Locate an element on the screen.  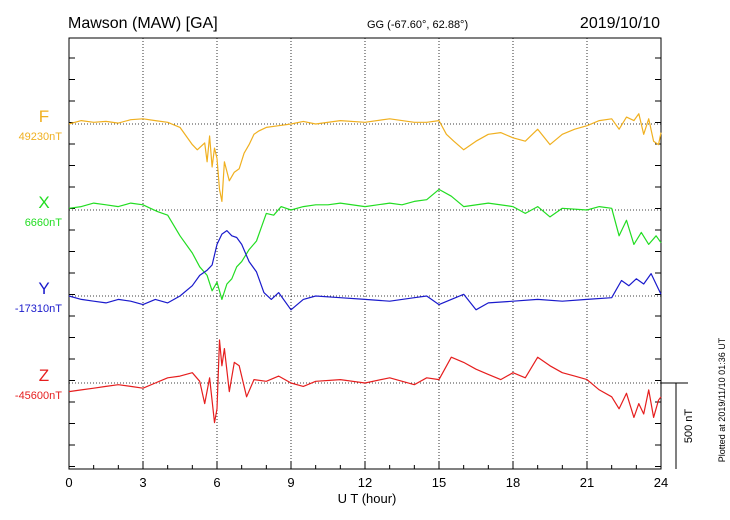
series-name-X: X is located at coordinates (43, 202).